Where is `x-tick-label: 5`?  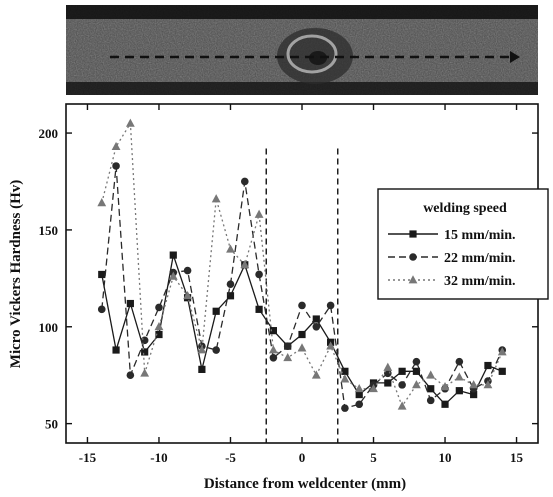
x-tick-label: 5 is located at coordinates (373, 457).